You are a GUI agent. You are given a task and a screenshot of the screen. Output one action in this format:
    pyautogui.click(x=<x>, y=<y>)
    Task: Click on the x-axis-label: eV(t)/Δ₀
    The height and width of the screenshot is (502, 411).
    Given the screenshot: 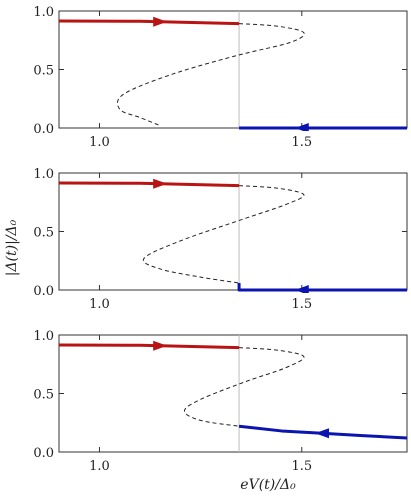 What is the action you would take?
    pyautogui.click(x=268, y=485)
    